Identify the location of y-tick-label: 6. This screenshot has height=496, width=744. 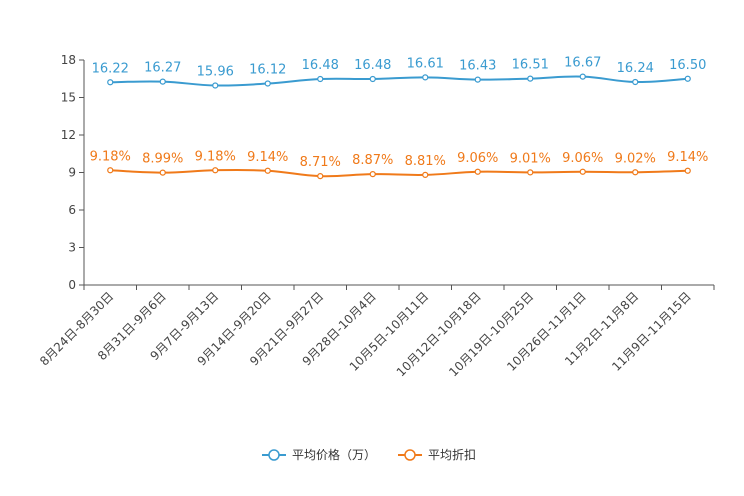
(72, 210).